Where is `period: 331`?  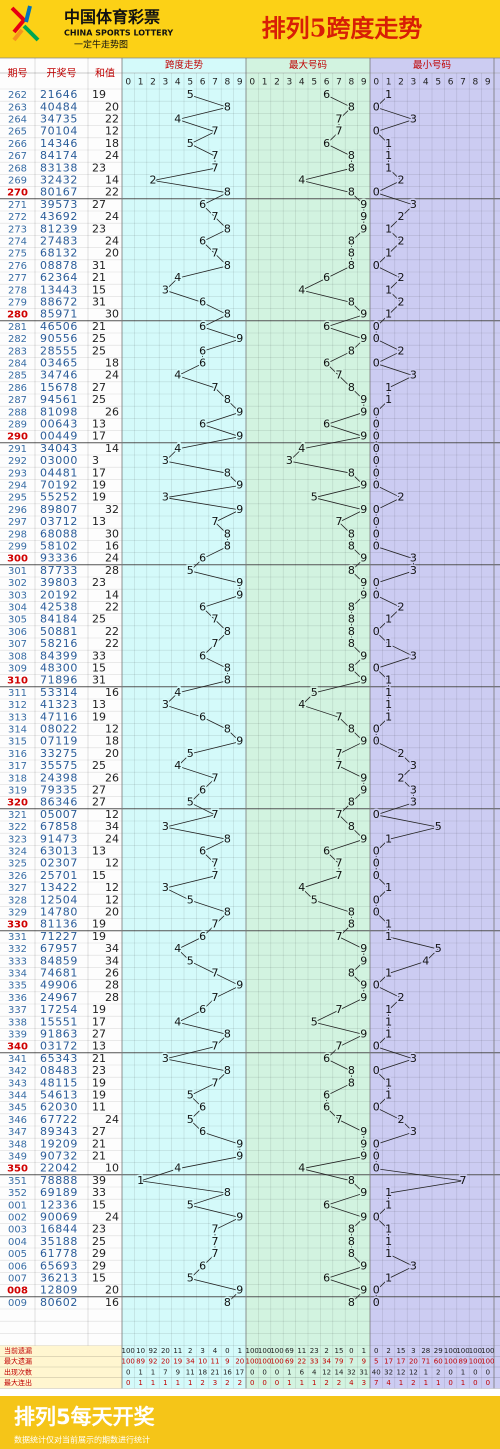
period: 331 is located at coordinates (17, 937).